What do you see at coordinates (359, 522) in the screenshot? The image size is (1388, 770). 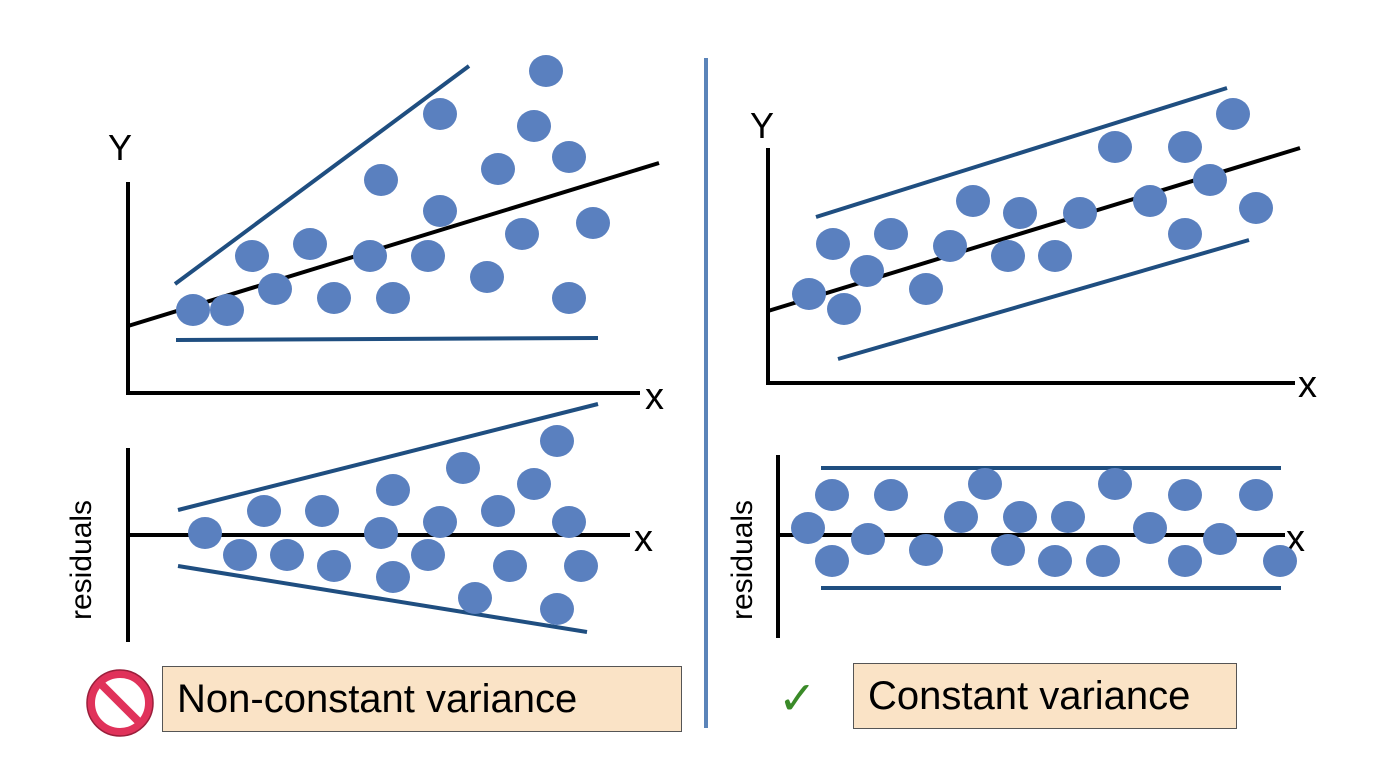 I see `left-residual-plot: residuals x` at bounding box center [359, 522].